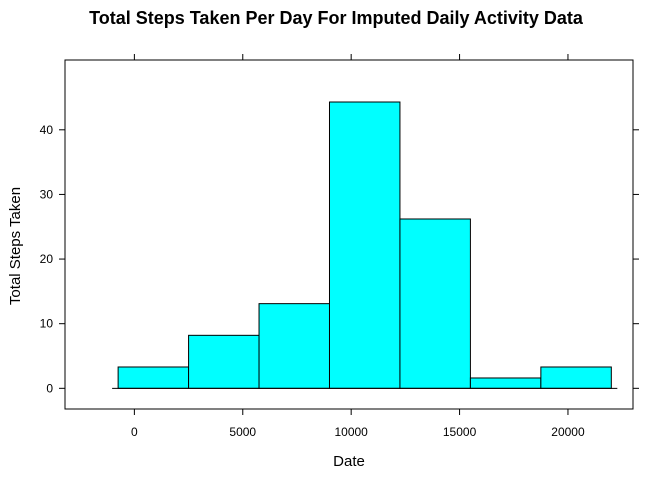 This screenshot has width=672, height=480. I want to click on x-tick-label: 15000, so click(460, 432).